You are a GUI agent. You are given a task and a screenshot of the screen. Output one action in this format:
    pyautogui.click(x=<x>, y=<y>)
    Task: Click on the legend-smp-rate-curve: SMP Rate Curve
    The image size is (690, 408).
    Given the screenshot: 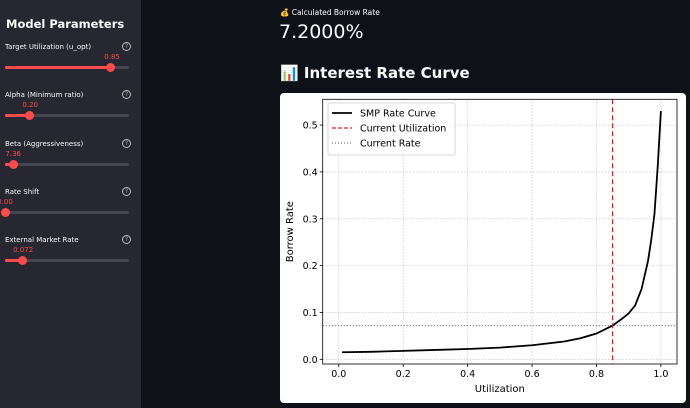 What is the action you would take?
    pyautogui.click(x=398, y=114)
    